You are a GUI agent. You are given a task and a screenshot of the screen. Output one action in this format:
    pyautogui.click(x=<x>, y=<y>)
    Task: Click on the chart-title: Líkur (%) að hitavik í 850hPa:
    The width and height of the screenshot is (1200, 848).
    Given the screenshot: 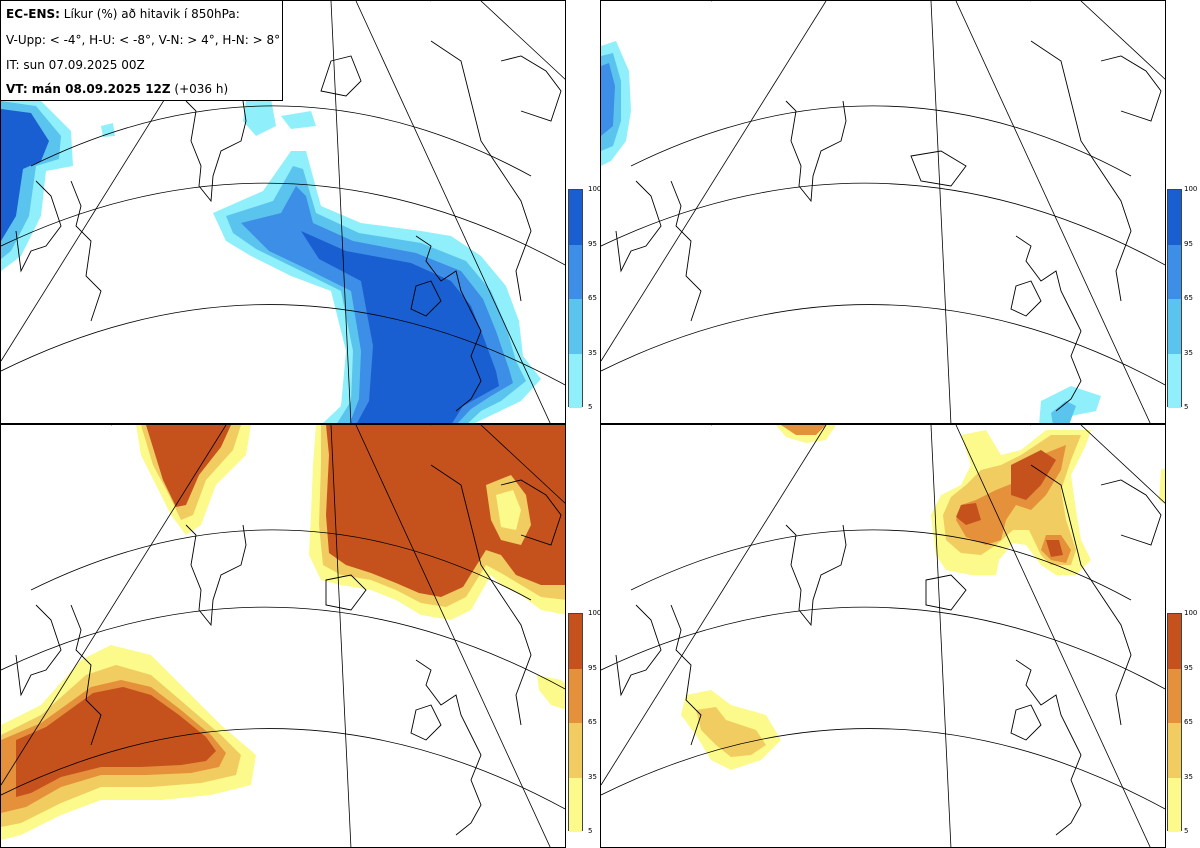 What is the action you would take?
    pyautogui.click(x=149, y=14)
    